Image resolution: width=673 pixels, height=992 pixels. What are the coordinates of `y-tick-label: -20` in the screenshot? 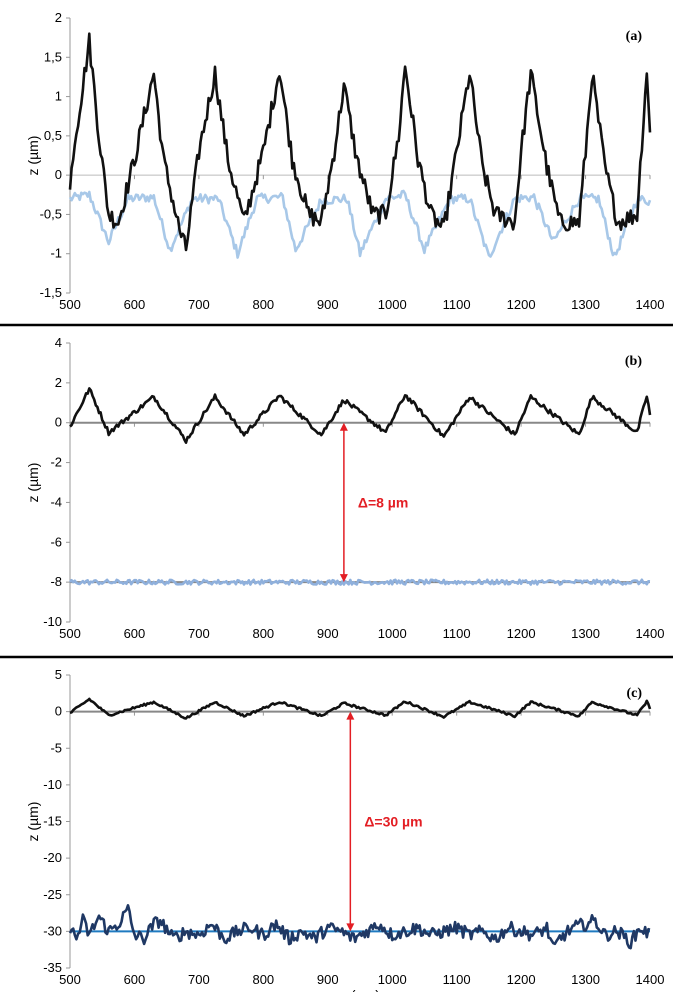 It's located at (52, 857).